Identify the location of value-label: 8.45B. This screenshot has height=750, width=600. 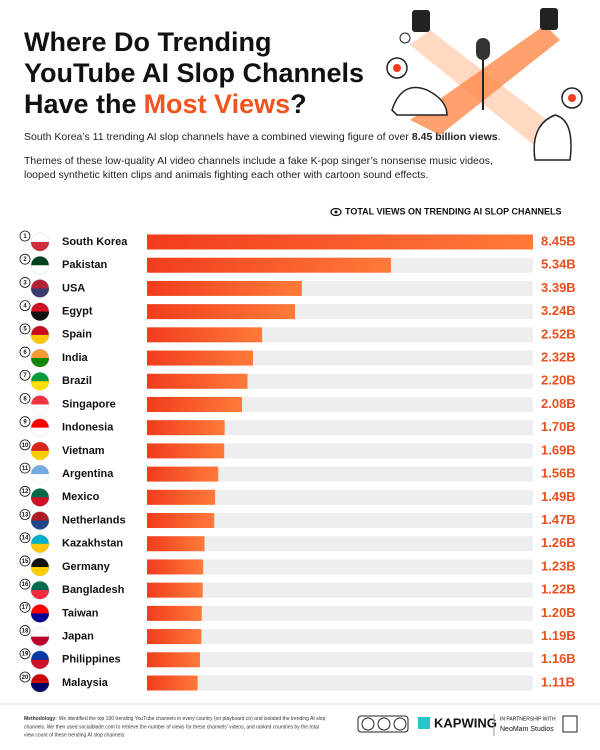
(558, 240).